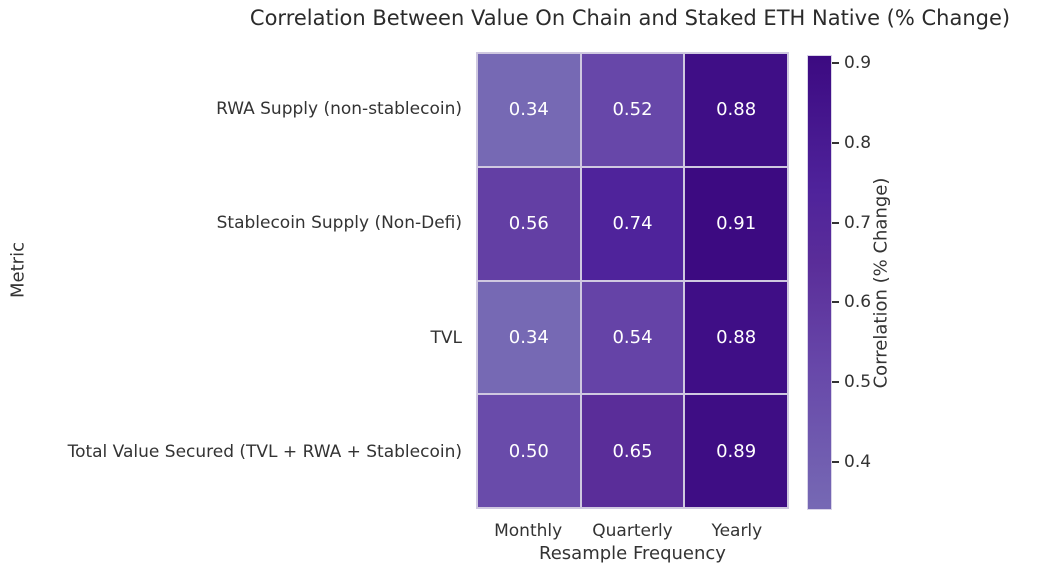 This screenshot has height=576, width=1044. I want to click on heatmap-cell-r3-c0: 0.50, so click(529, 451).